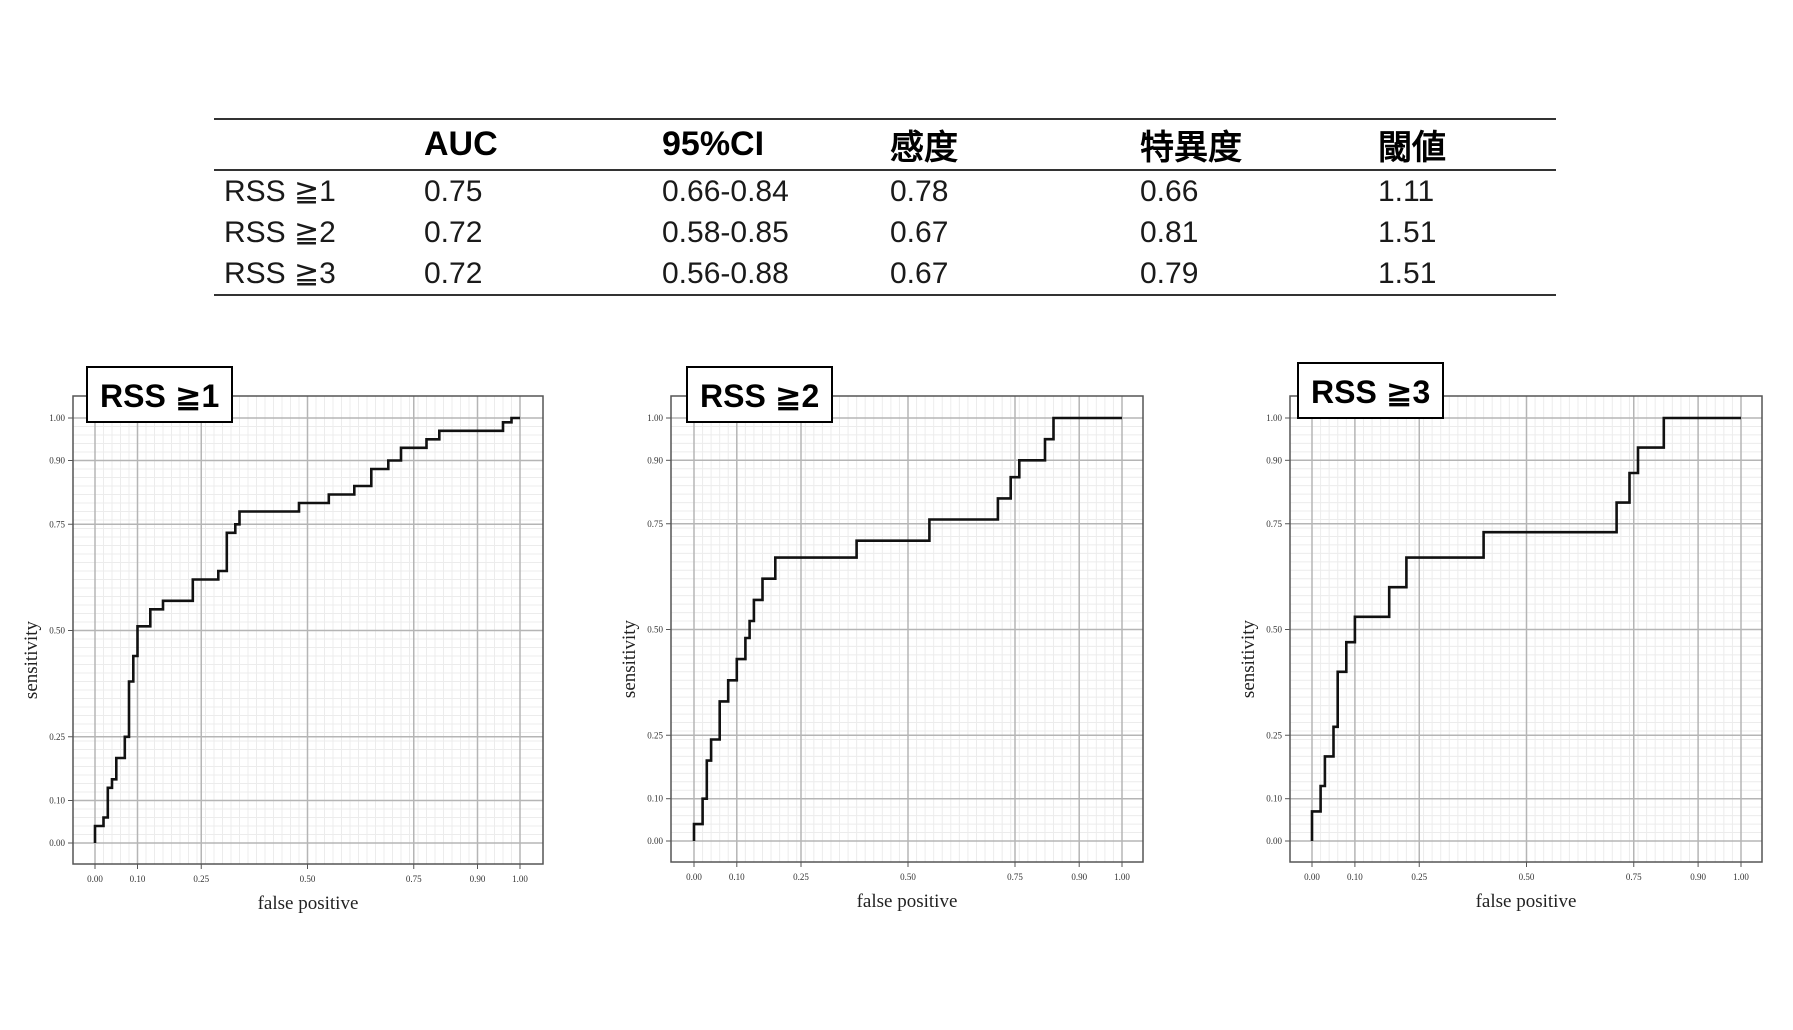  Describe the element at coordinates (1371, 390) in the screenshot. I see `chart-label-rss3: RSS ≧3` at that location.